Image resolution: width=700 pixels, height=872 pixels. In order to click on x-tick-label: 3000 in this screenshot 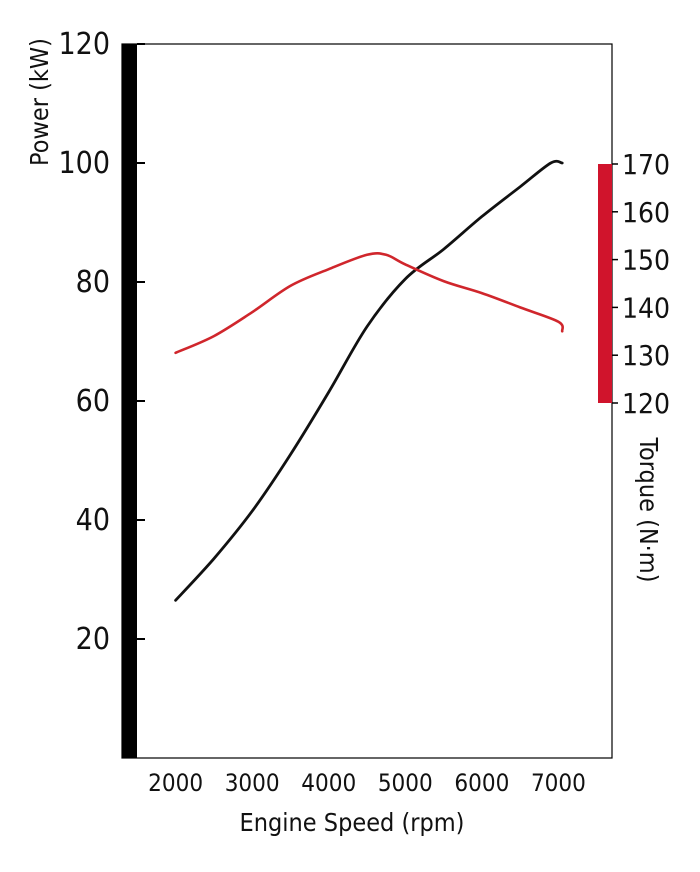, I will do `click(252, 783)`.